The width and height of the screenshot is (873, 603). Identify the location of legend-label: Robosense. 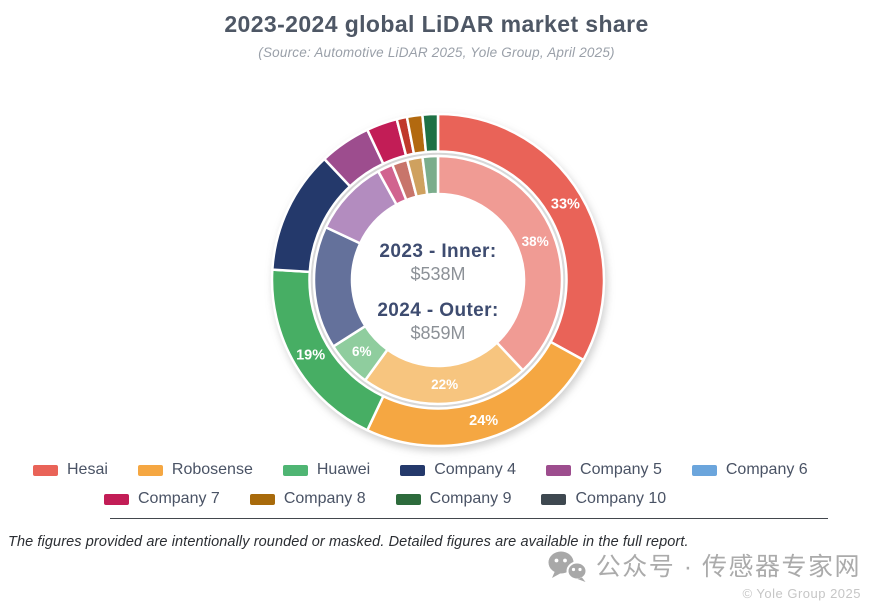
(212, 469).